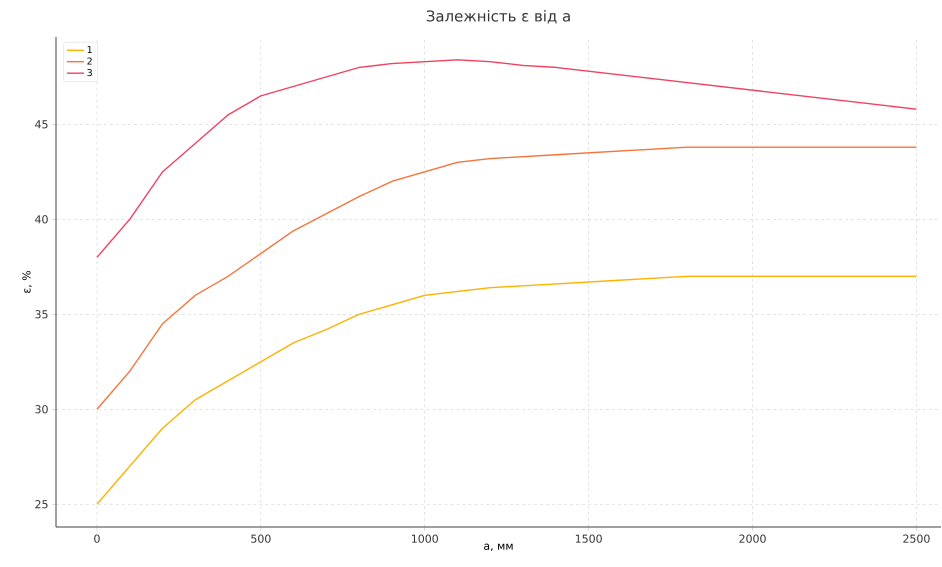 The image size is (942, 567). I want to click on legend-label: 2, so click(89, 60).